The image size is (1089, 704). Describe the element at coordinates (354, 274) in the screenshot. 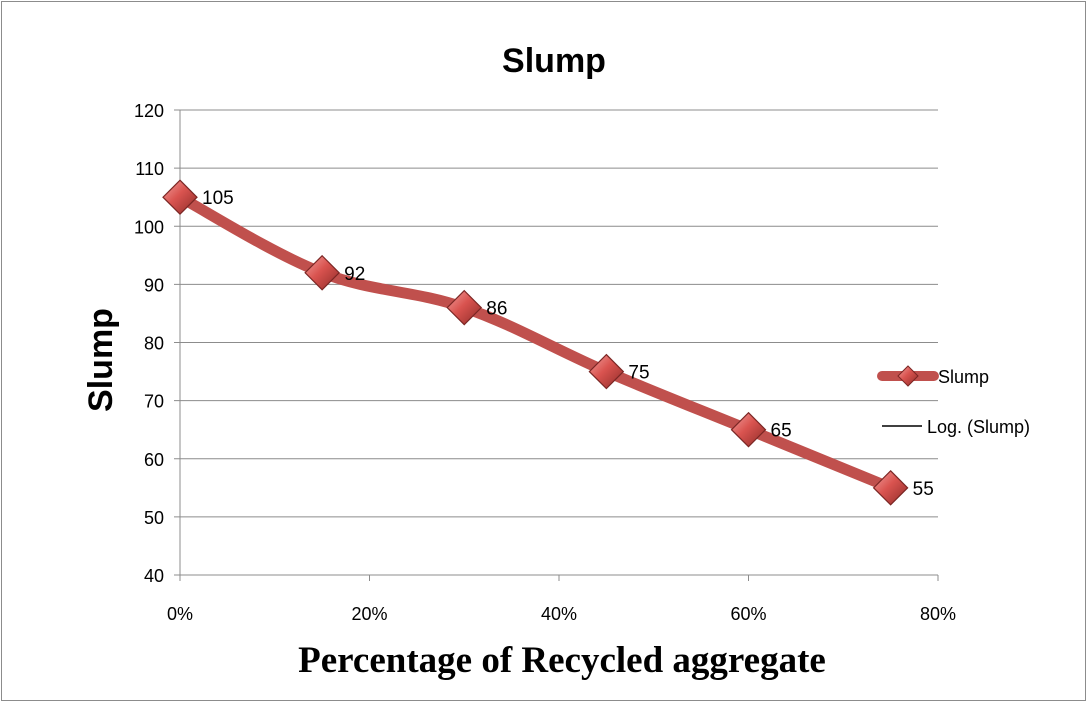

I see `data-label: 92` at that location.